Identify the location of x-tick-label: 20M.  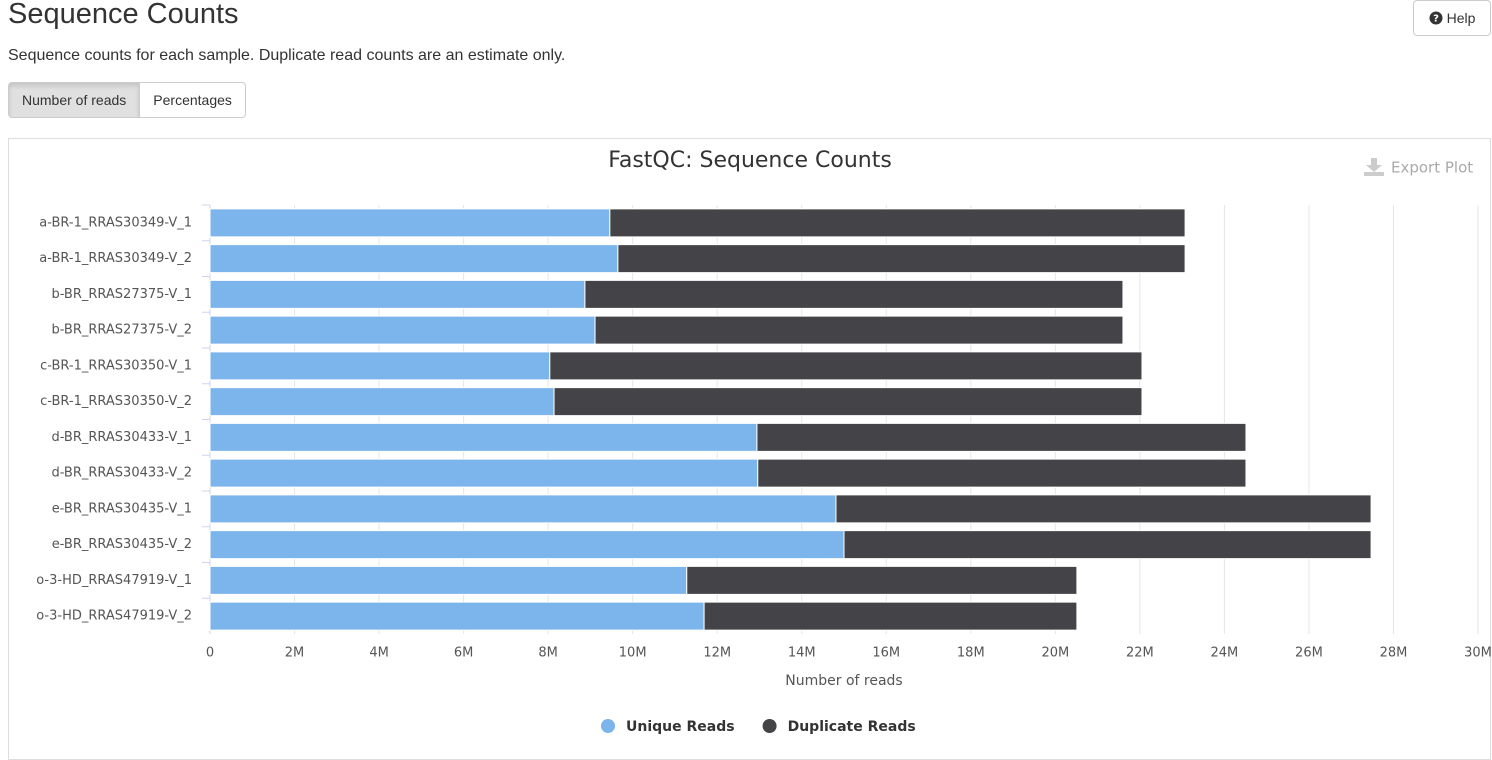
(1055, 653).